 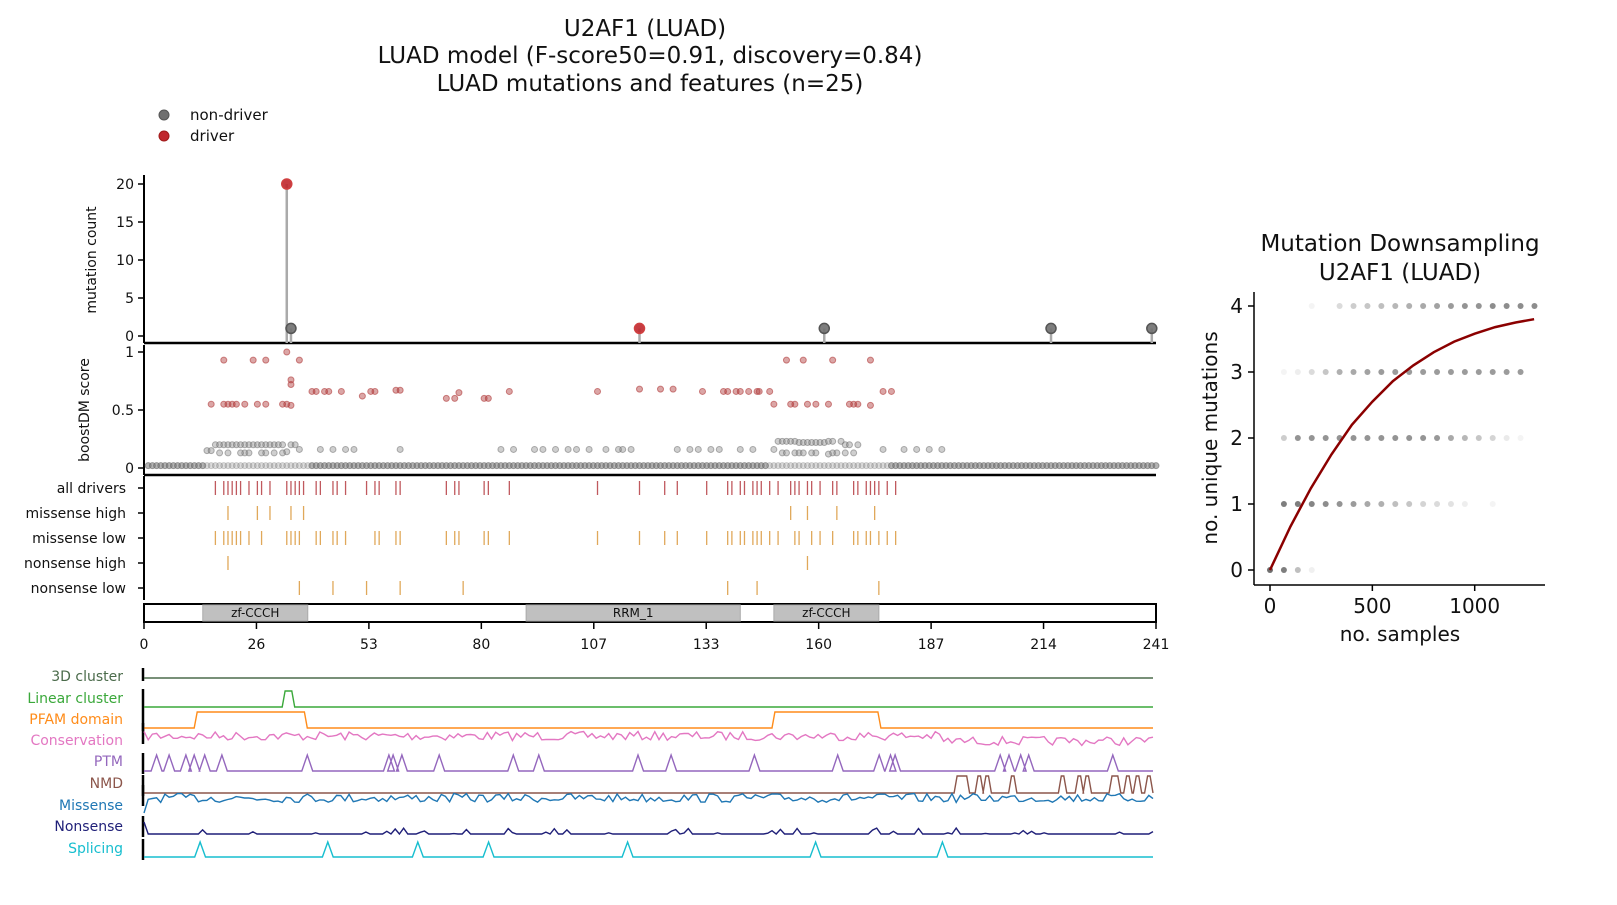 I want to click on title-line3: LUAD mutations and features (n=25), so click(x=650, y=84).